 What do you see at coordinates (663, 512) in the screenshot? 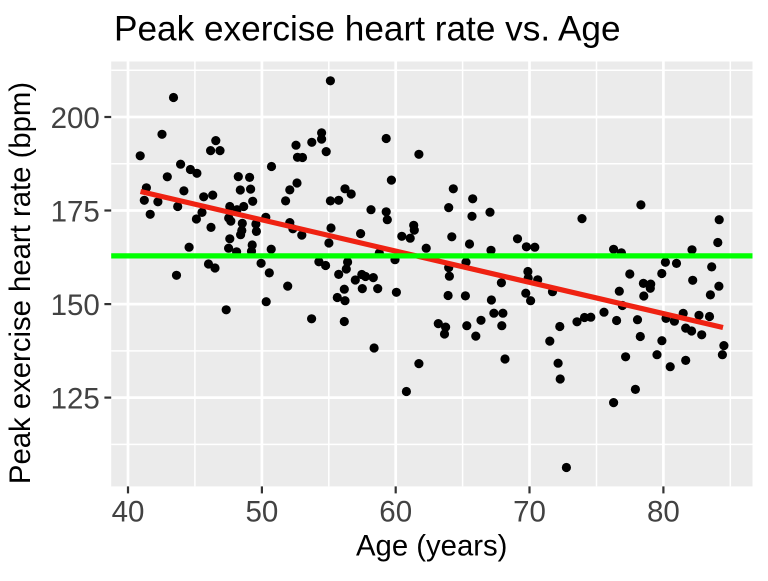
I see `svg-text: 80` at bounding box center [663, 512].